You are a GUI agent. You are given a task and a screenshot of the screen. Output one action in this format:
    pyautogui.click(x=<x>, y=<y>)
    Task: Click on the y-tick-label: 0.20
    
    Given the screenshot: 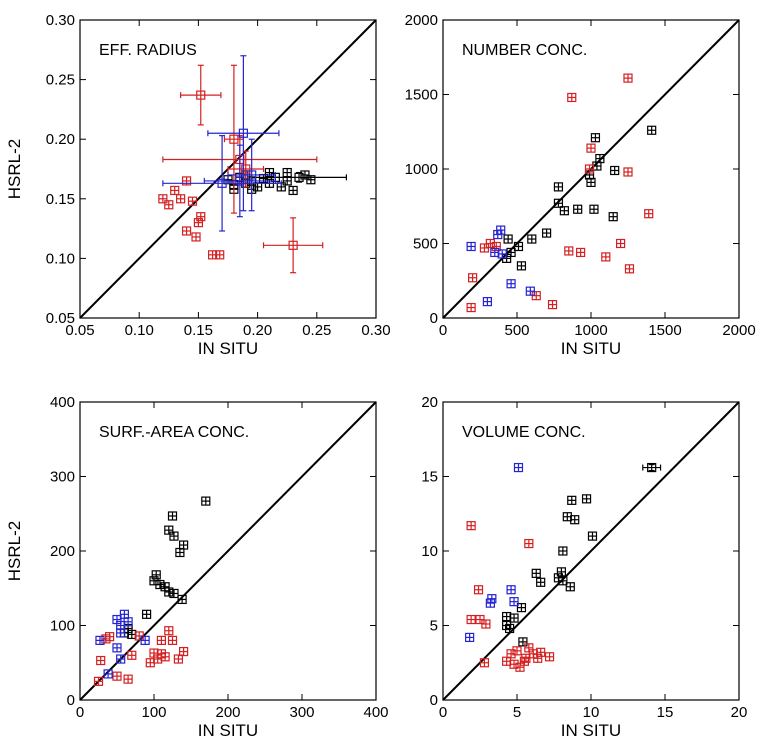 What is the action you would take?
    pyautogui.click(x=60, y=139)
    